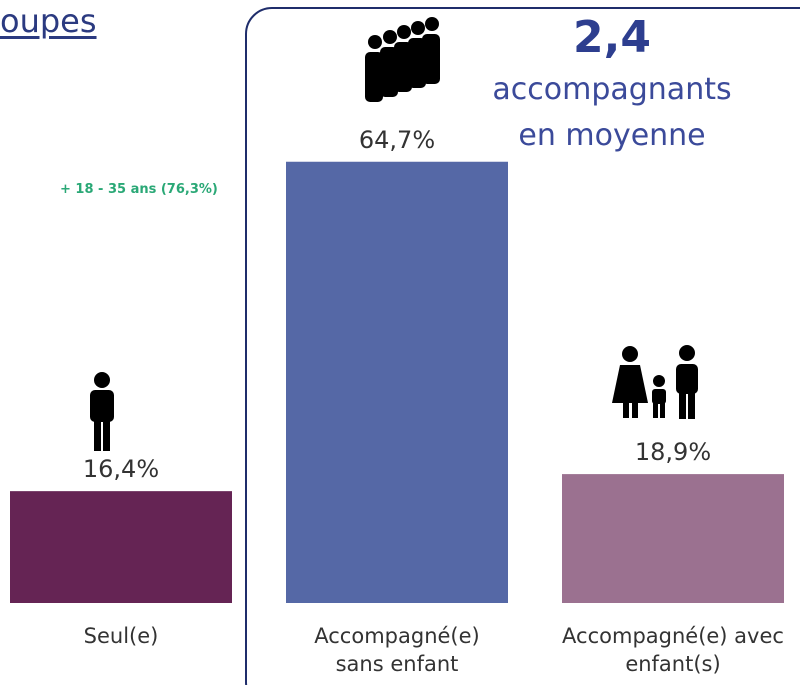  I want to click on value-label: 64,7%, so click(397, 139).